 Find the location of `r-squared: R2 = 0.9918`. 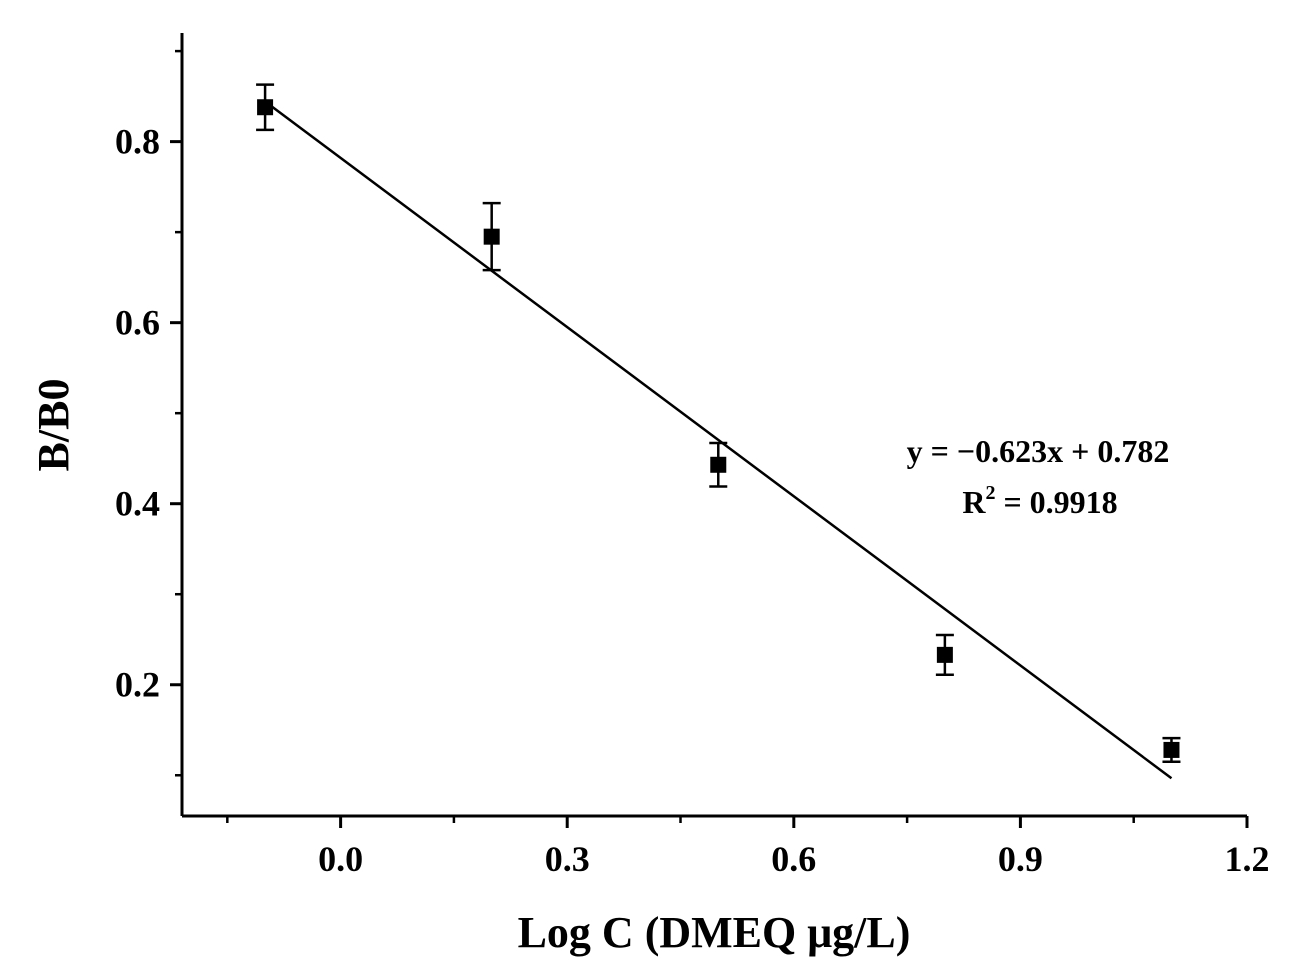

r-squared: R2 = 0.9918 is located at coordinates (1039, 501).